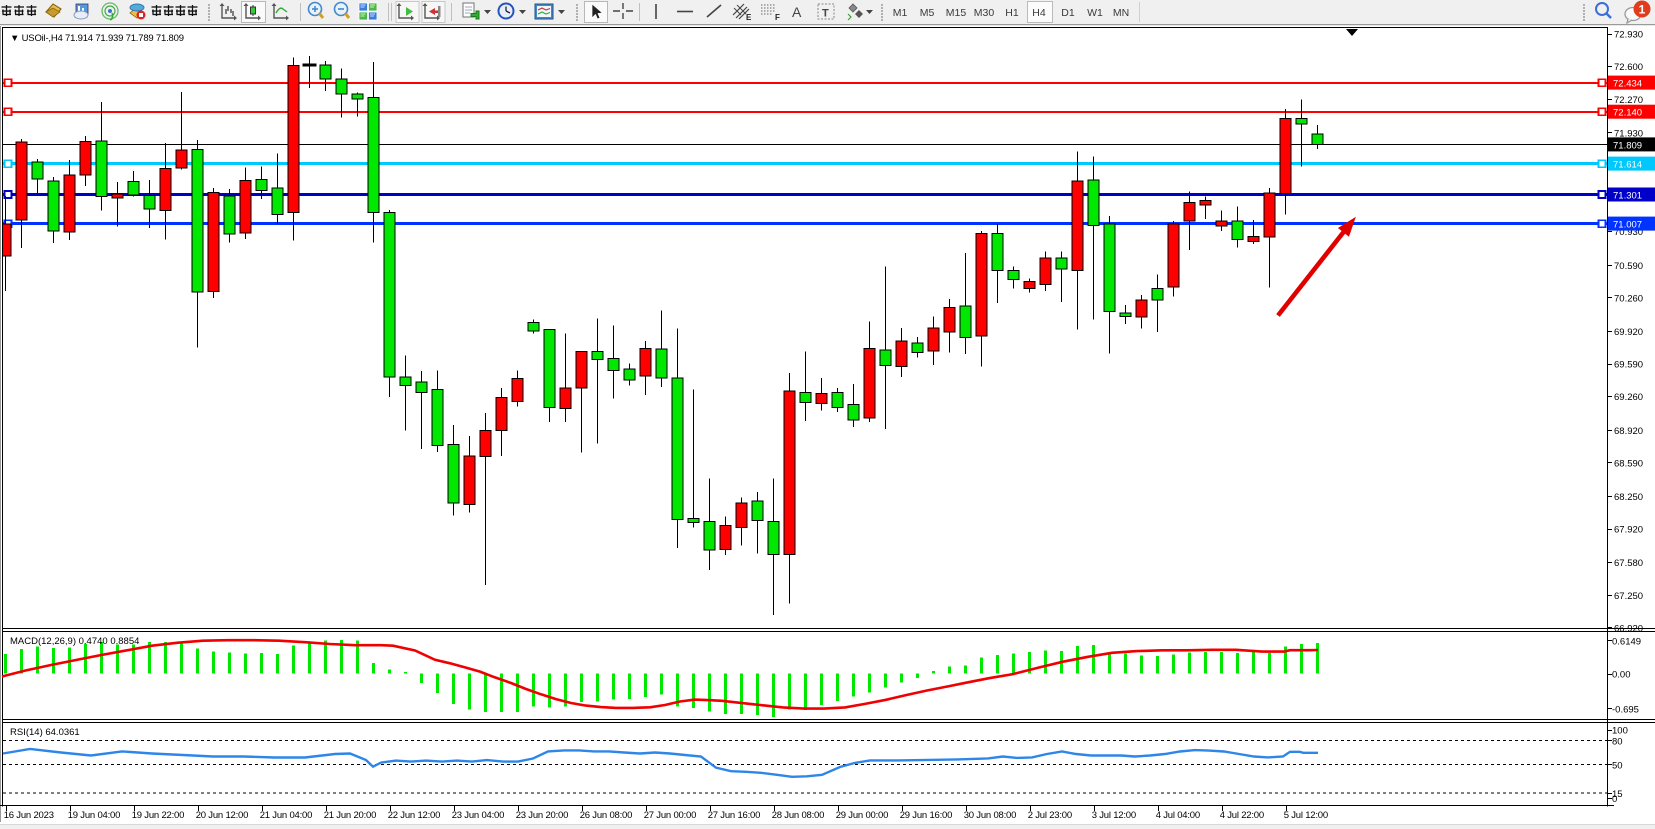 This screenshot has height=829, width=1655. What do you see at coordinates (1625, 710) in the screenshot?
I see `svg-text: -0.695` at bounding box center [1625, 710].